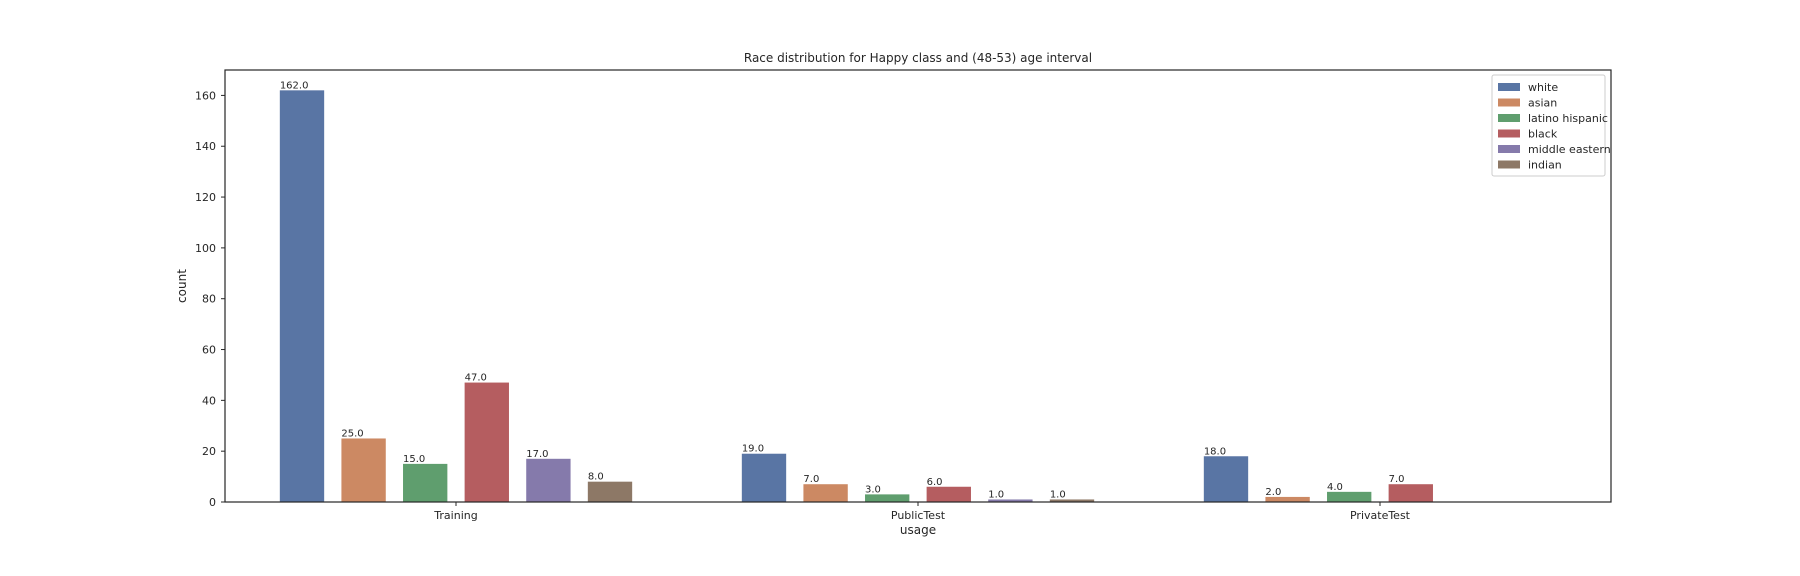 This screenshot has width=1800, height=576. I want to click on x-axis: Training PublicTest PrivateTest, so click(922, 512).